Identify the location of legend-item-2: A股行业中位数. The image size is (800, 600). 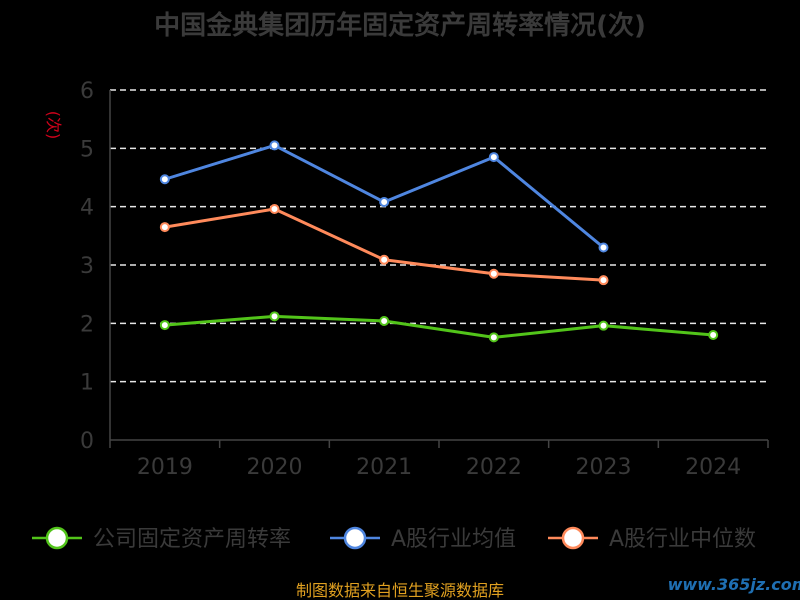
(652, 539).